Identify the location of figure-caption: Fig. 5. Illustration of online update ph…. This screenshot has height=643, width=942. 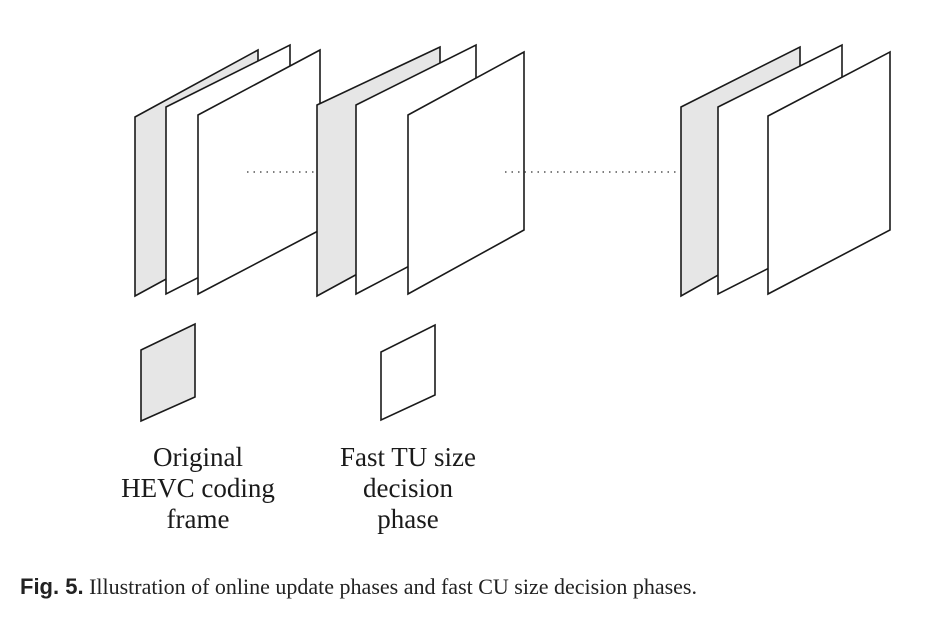
(472, 587).